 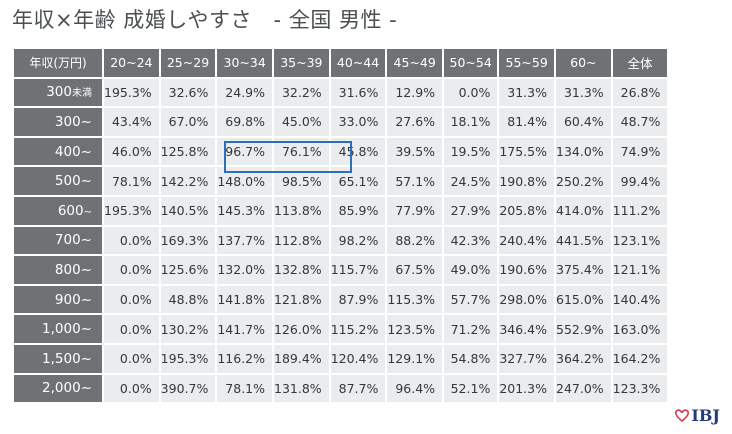 I want to click on column-header: 25~29, so click(x=188, y=63).